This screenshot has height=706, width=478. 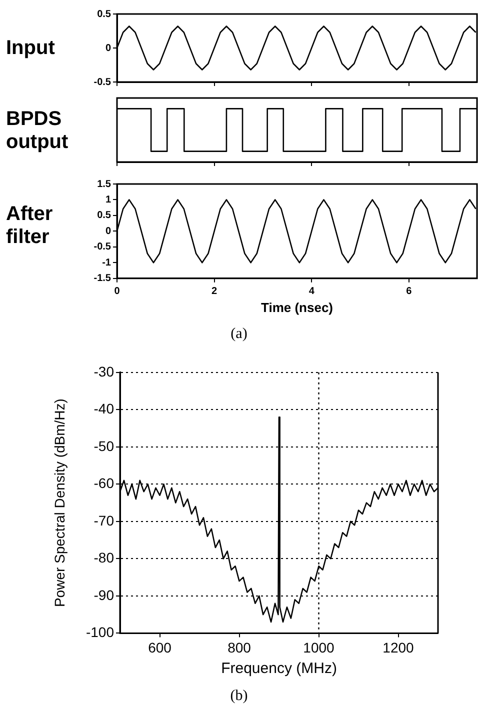 What do you see at coordinates (240, 647) in the screenshot?
I see `x-tick-label: 800` at bounding box center [240, 647].